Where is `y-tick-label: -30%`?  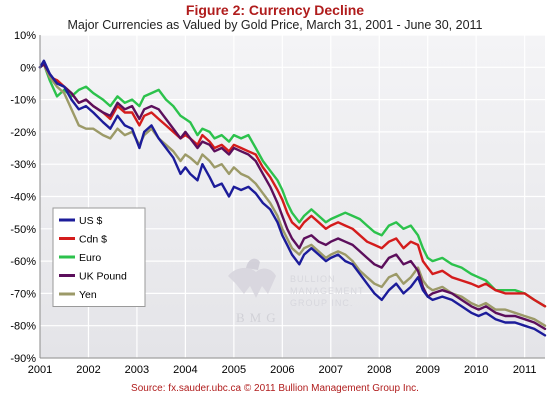
y-tick-label: -30% is located at coordinates (23, 165).